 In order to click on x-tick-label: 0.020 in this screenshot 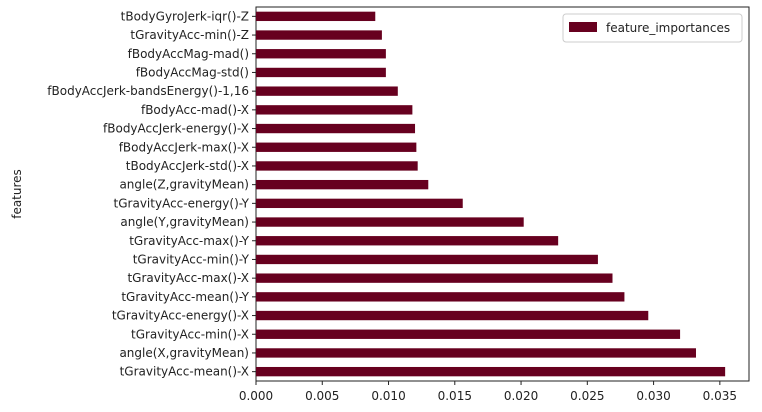, I will do `click(521, 396)`.